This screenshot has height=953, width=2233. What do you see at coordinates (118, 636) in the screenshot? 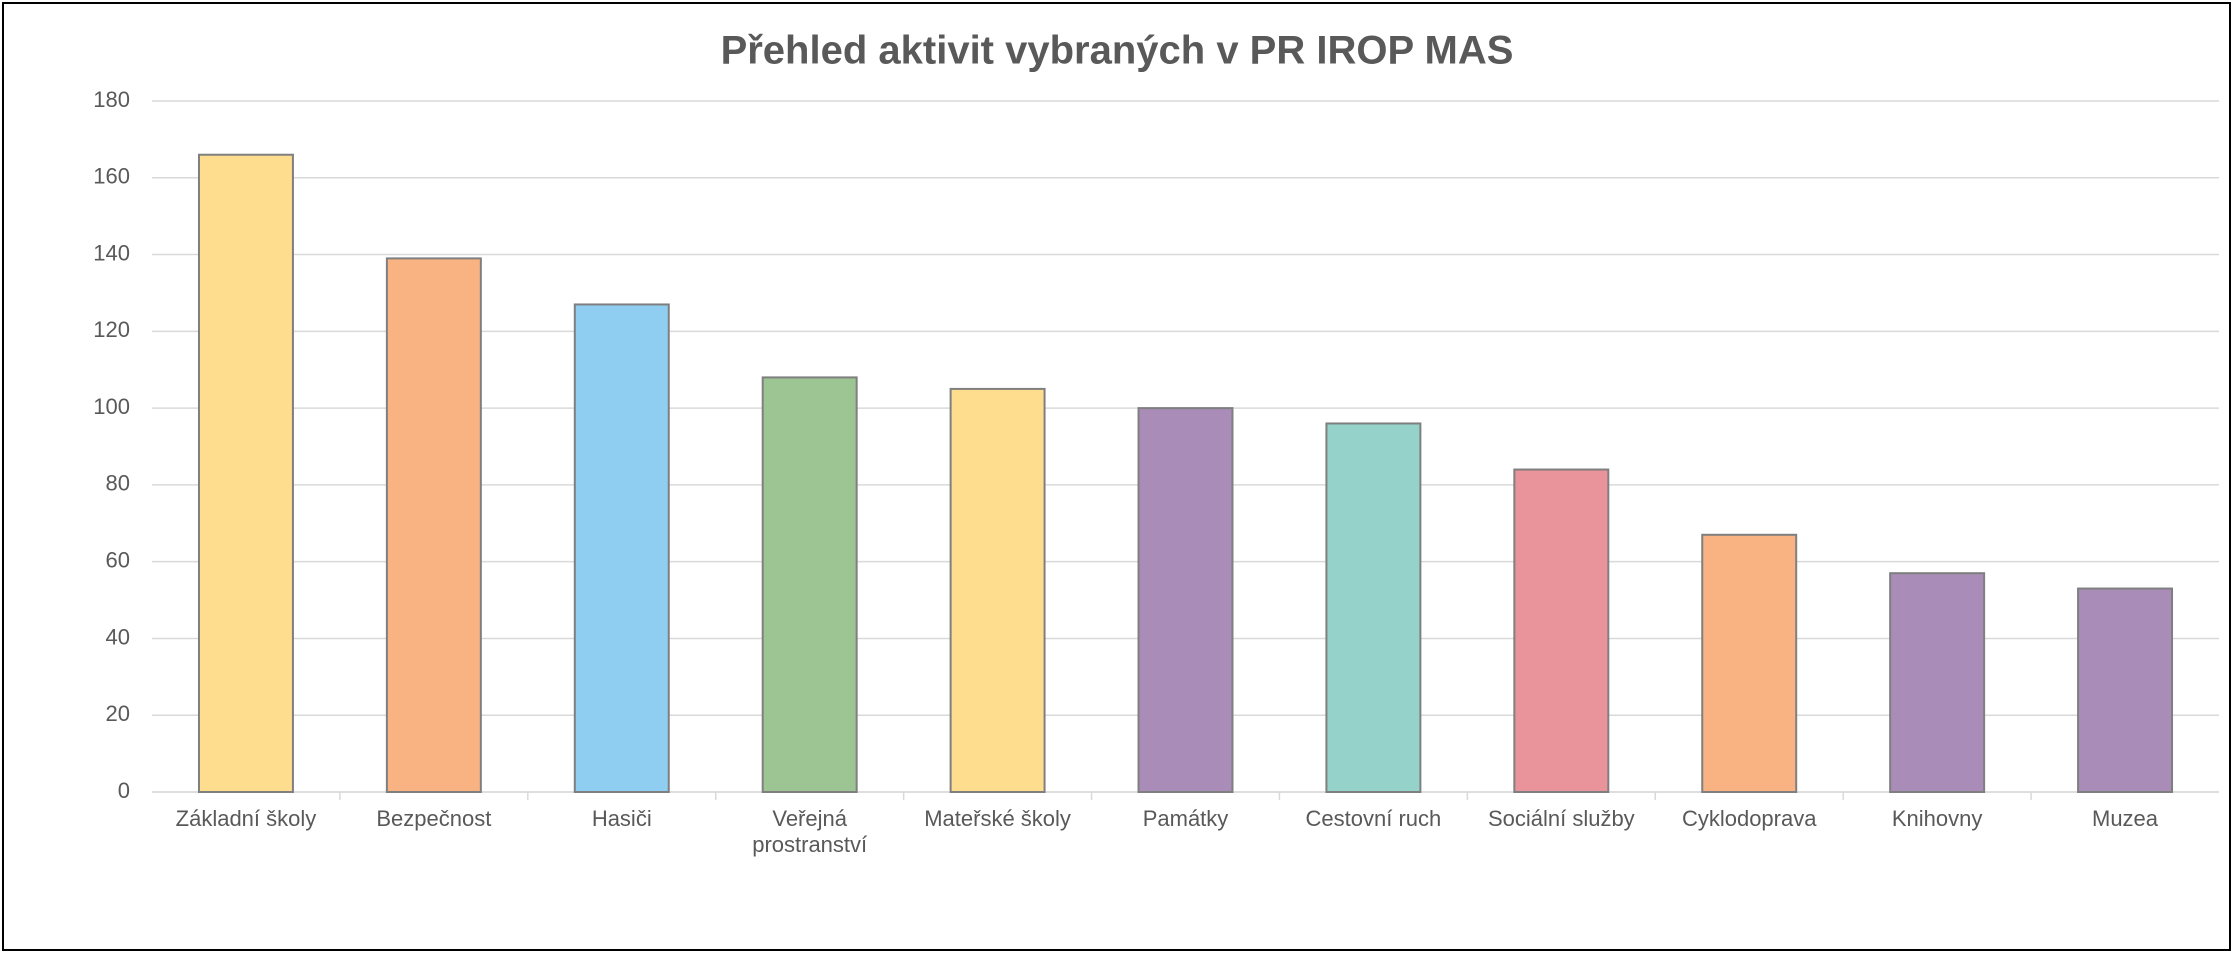
I see `y-tick-label: 40` at bounding box center [118, 636].